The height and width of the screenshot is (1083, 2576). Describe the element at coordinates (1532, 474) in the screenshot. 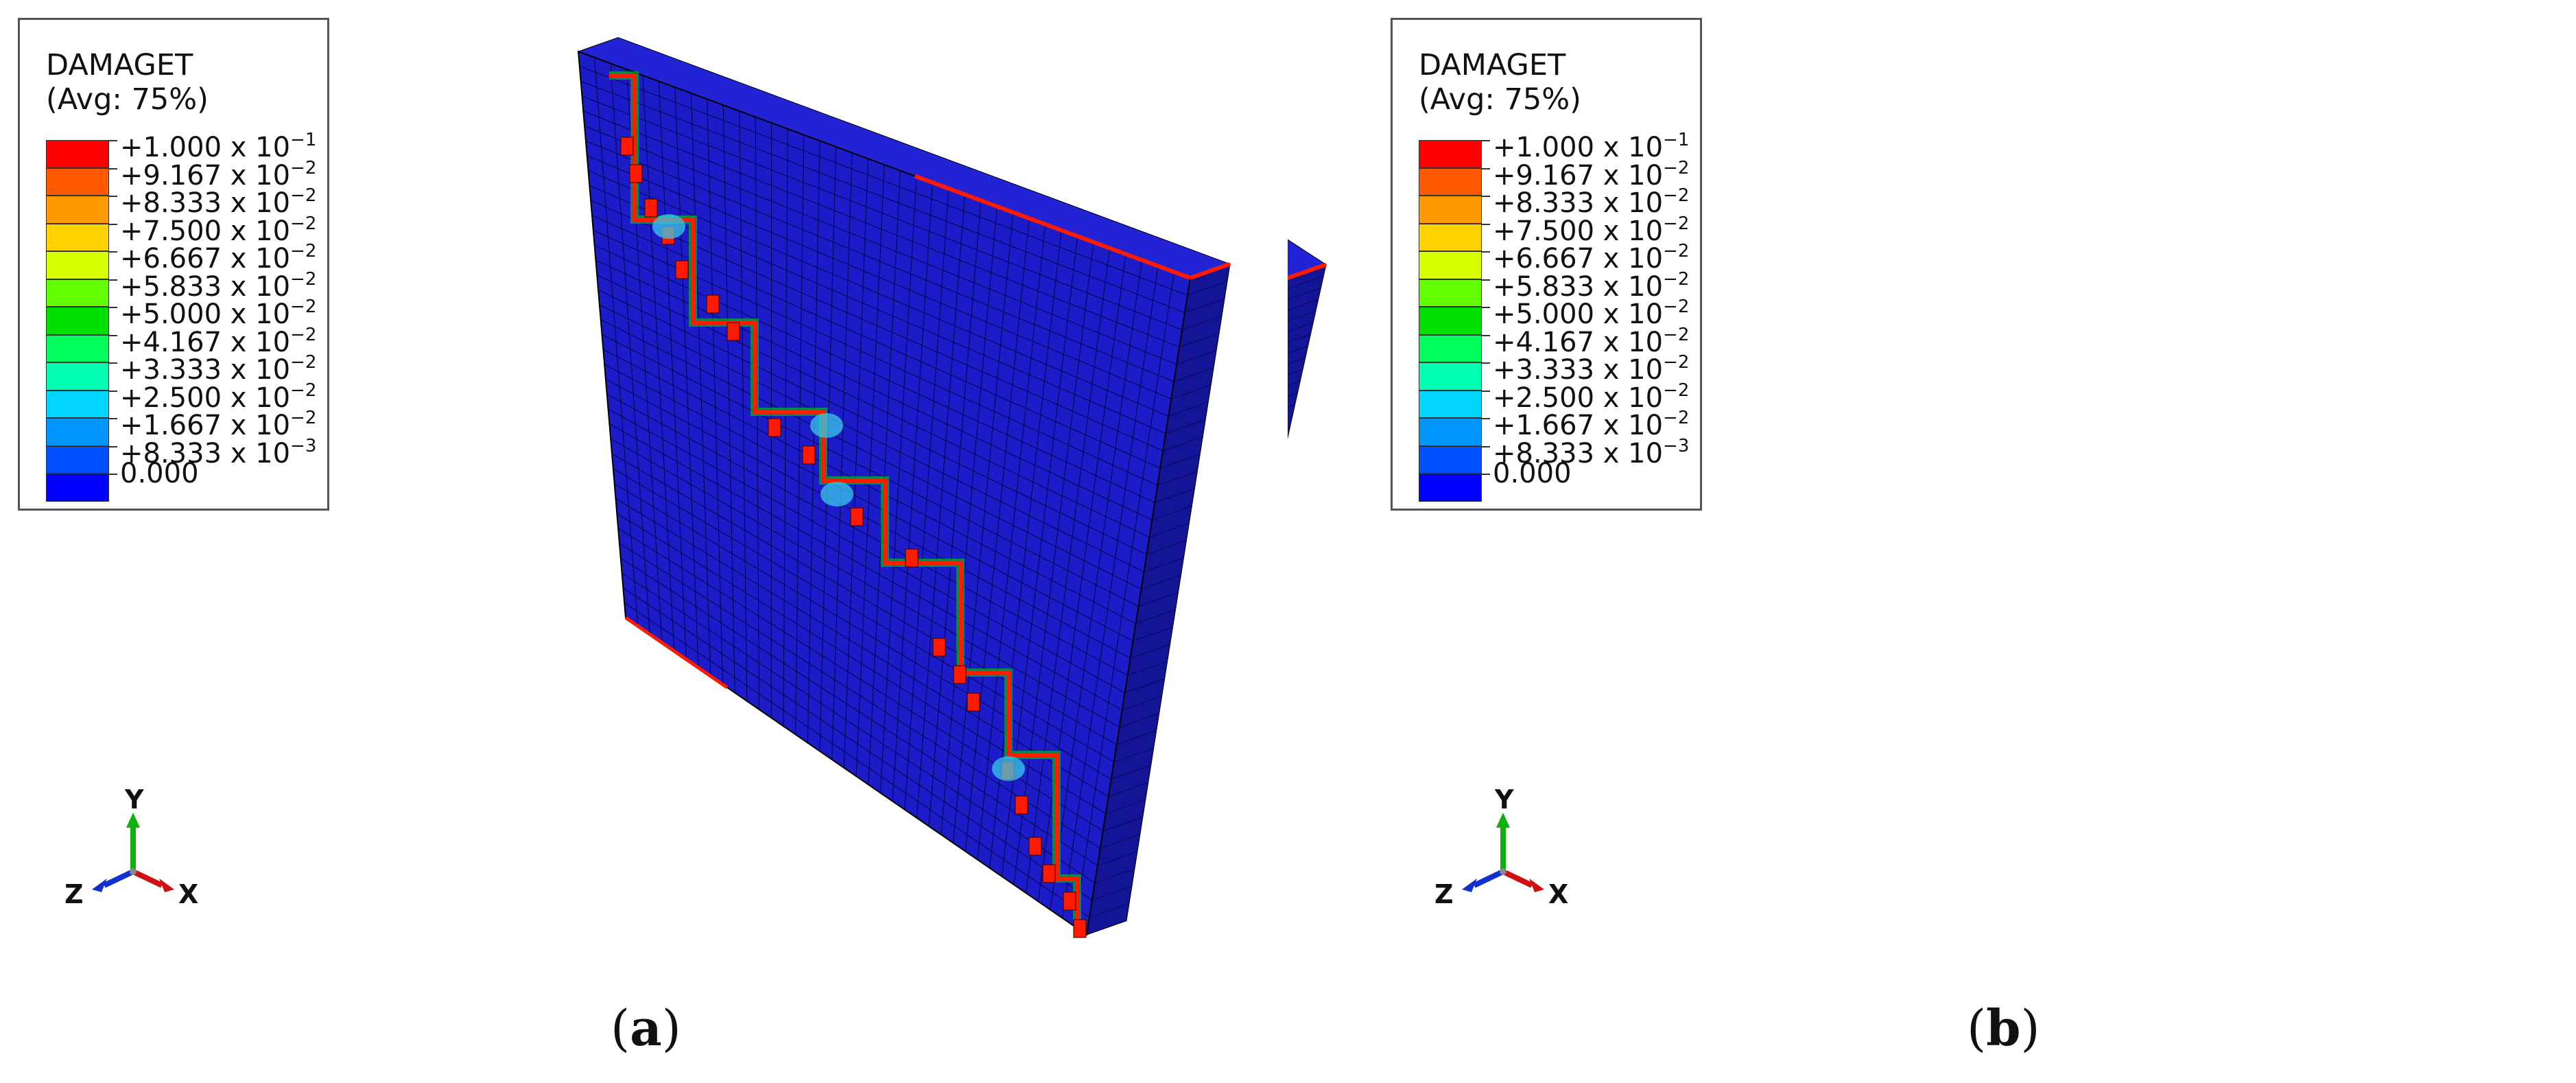

I see `legend-value-label: 0.000` at that location.